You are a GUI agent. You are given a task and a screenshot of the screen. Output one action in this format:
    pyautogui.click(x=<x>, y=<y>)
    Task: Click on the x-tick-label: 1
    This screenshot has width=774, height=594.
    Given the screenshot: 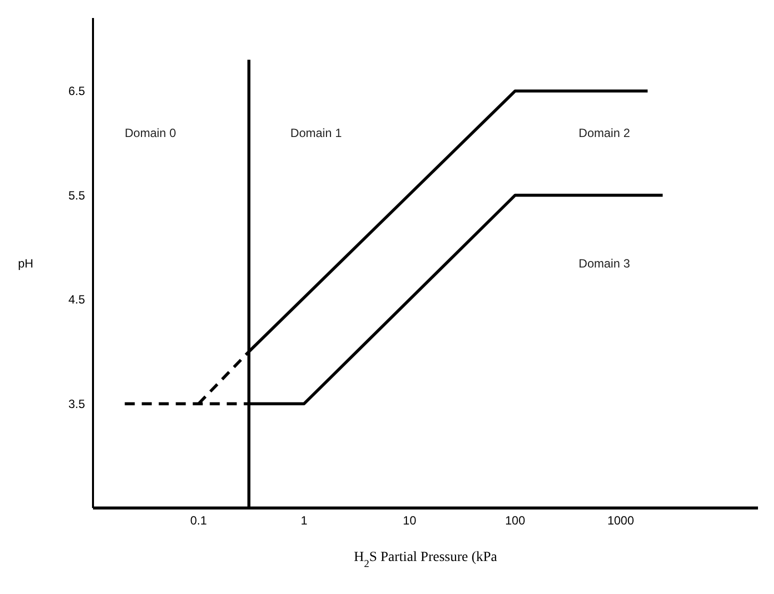 What is the action you would take?
    pyautogui.click(x=304, y=521)
    